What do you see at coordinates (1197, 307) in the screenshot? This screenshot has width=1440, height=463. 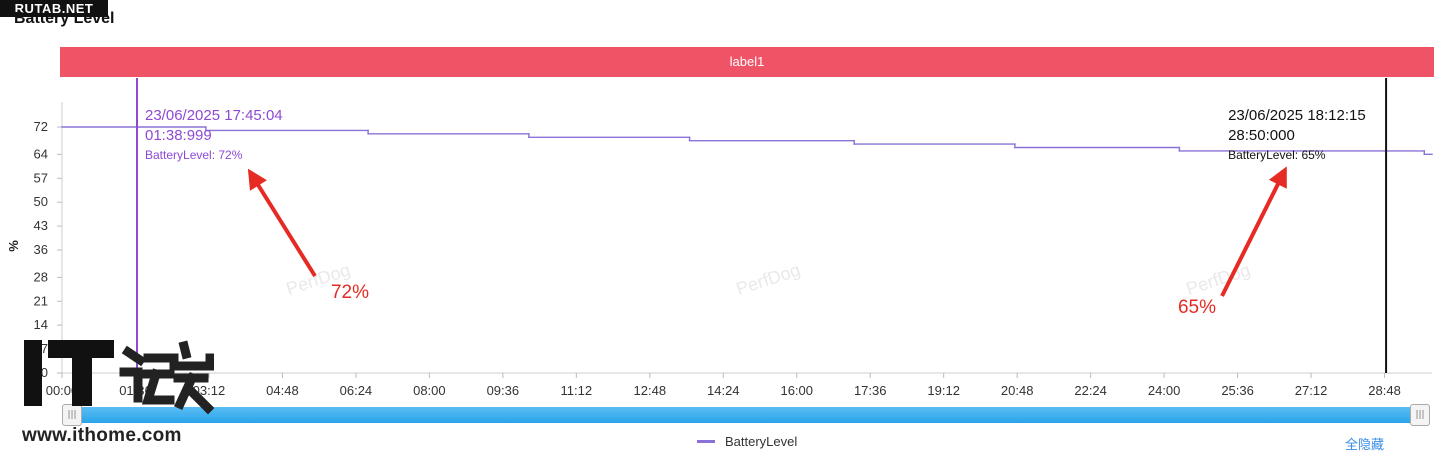 I see `annotation-label-2: 65%` at bounding box center [1197, 307].